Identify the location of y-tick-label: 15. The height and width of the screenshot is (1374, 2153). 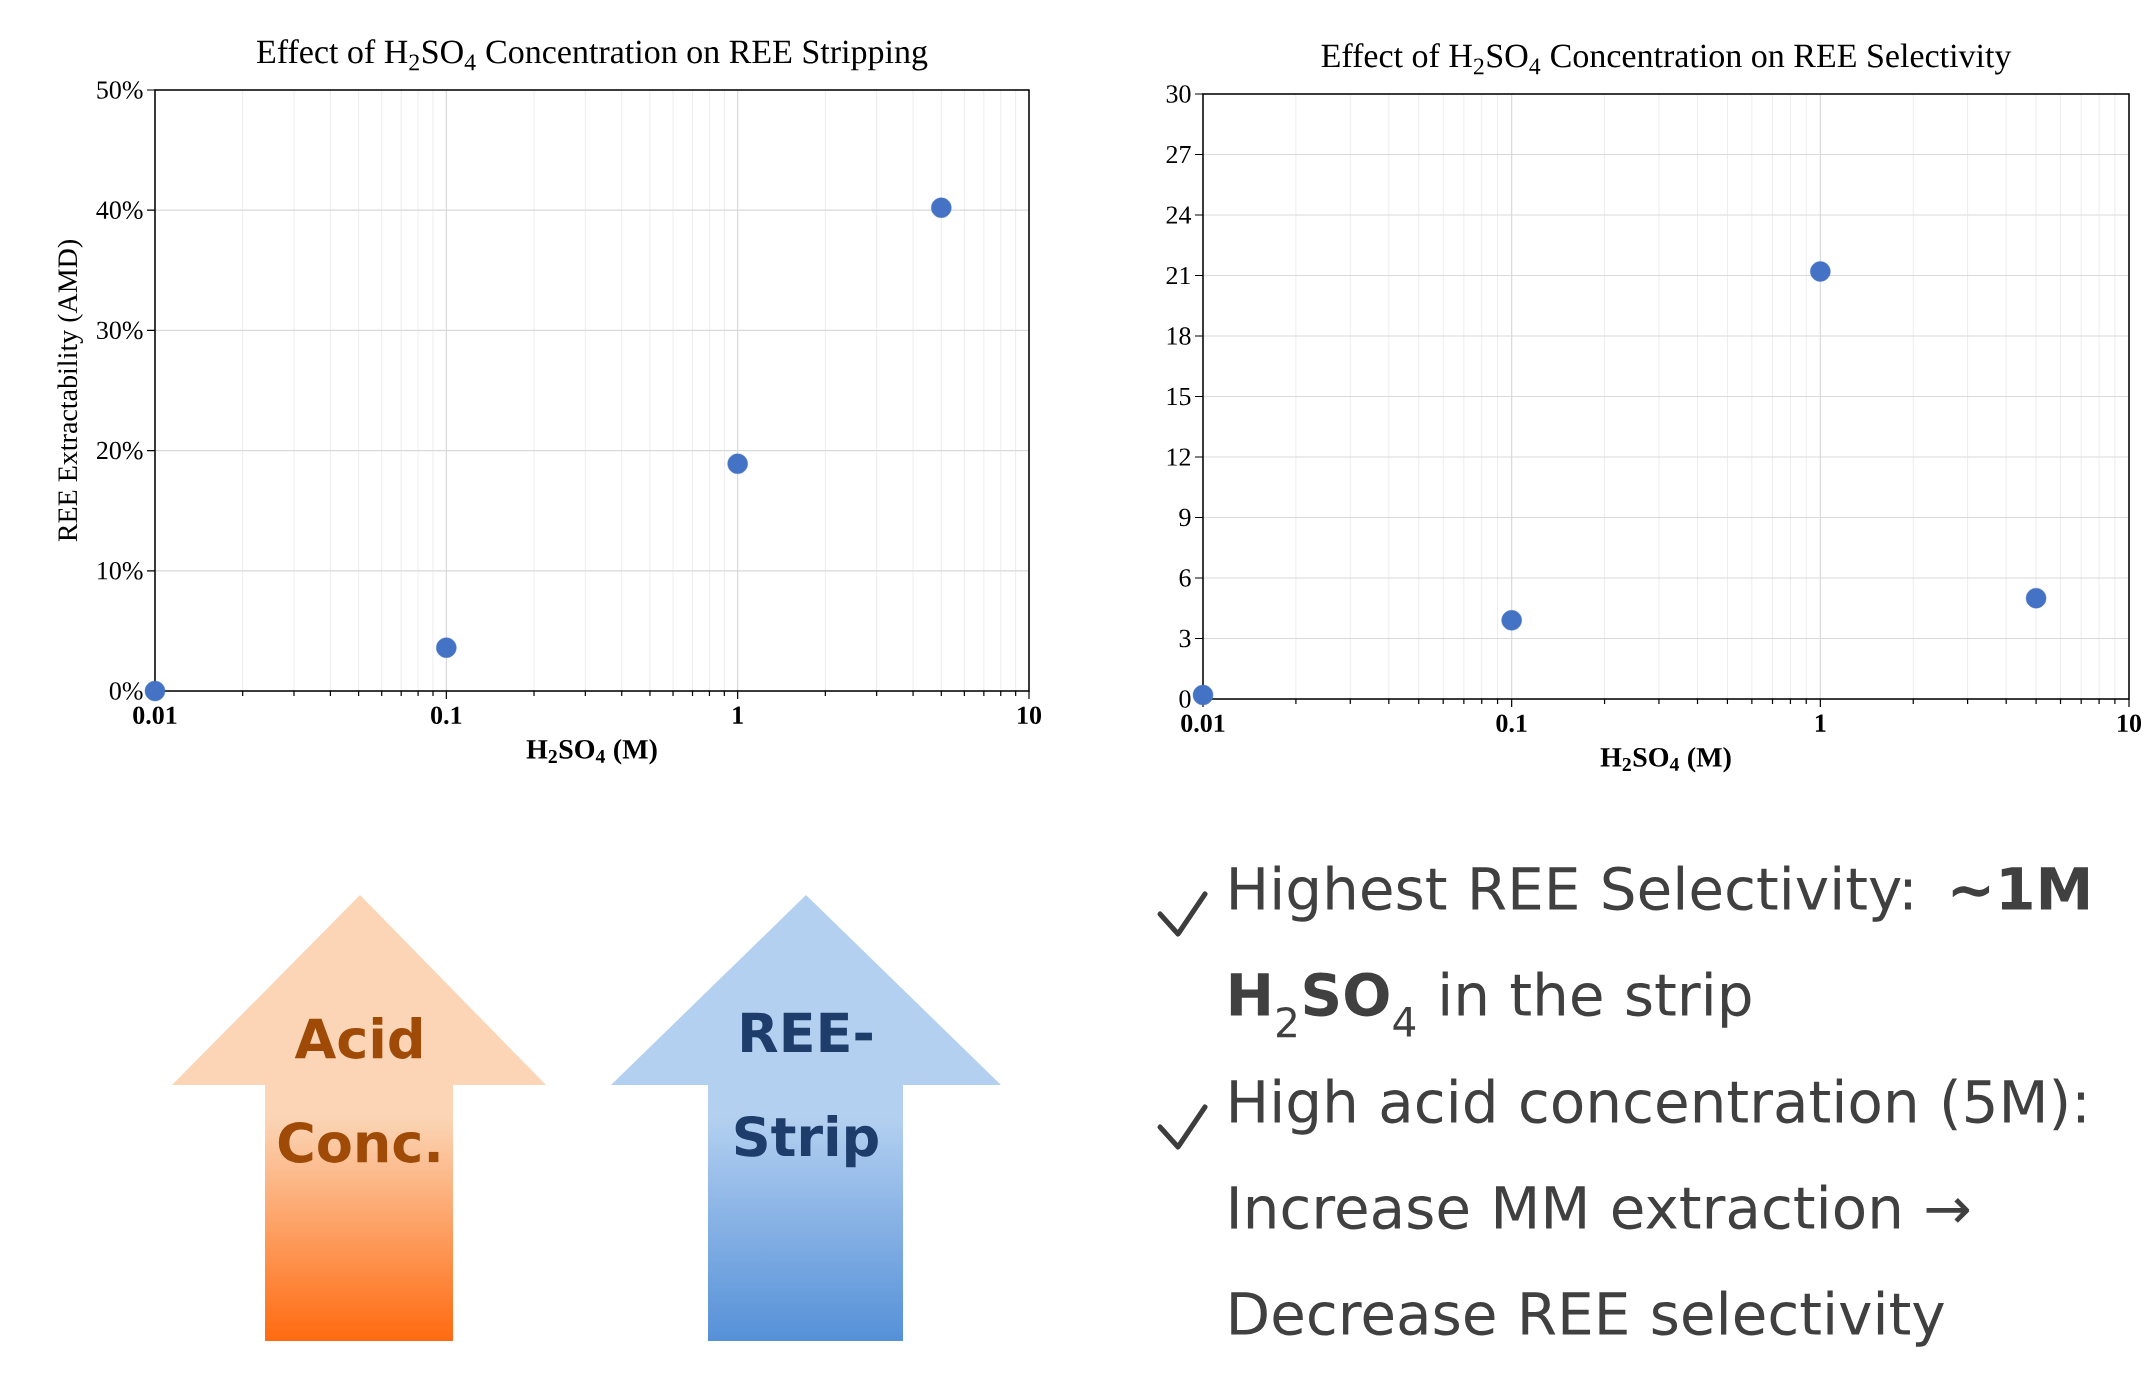
(1179, 396).